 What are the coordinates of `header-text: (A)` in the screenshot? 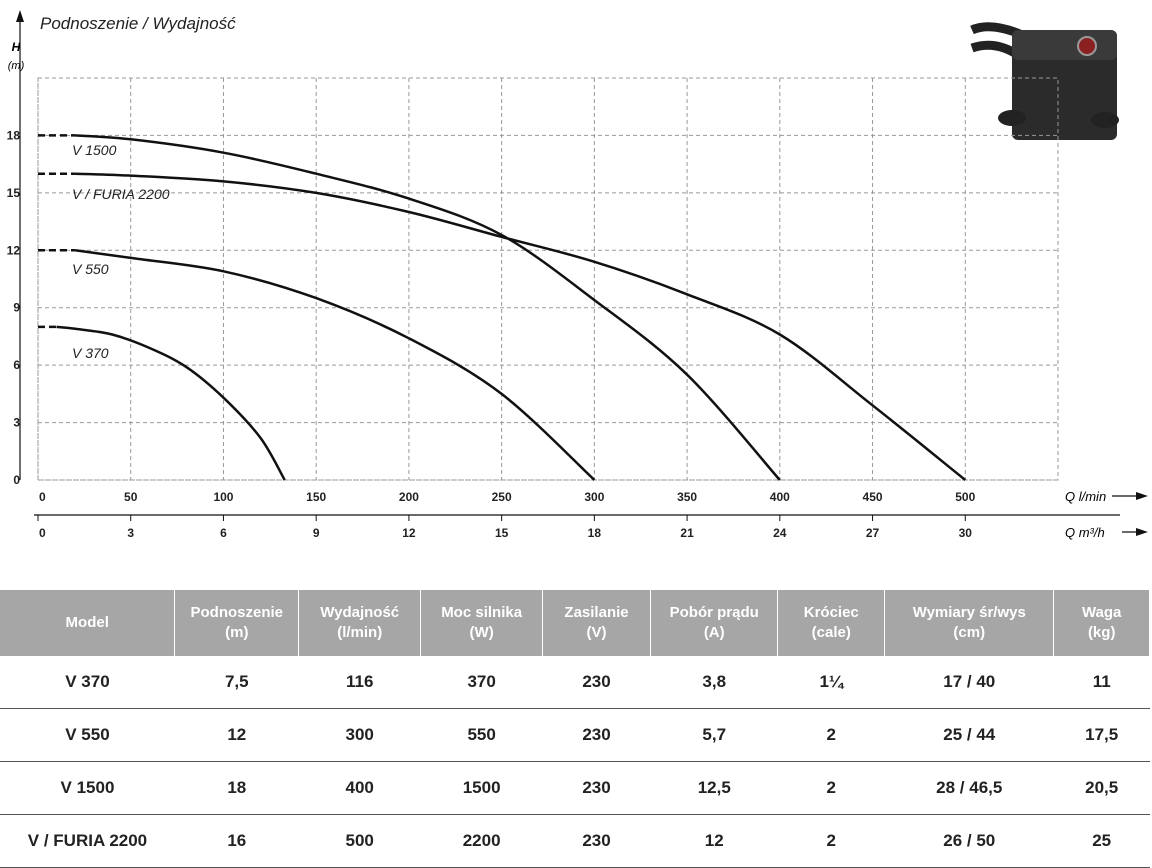 It's located at (714, 632).